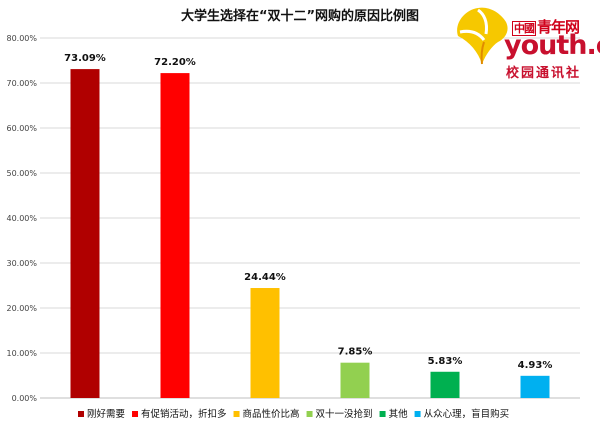 This screenshot has width=600, height=431. What do you see at coordinates (21, 353) in the screenshot?
I see `y-tick-label: 10.00%` at bounding box center [21, 353].